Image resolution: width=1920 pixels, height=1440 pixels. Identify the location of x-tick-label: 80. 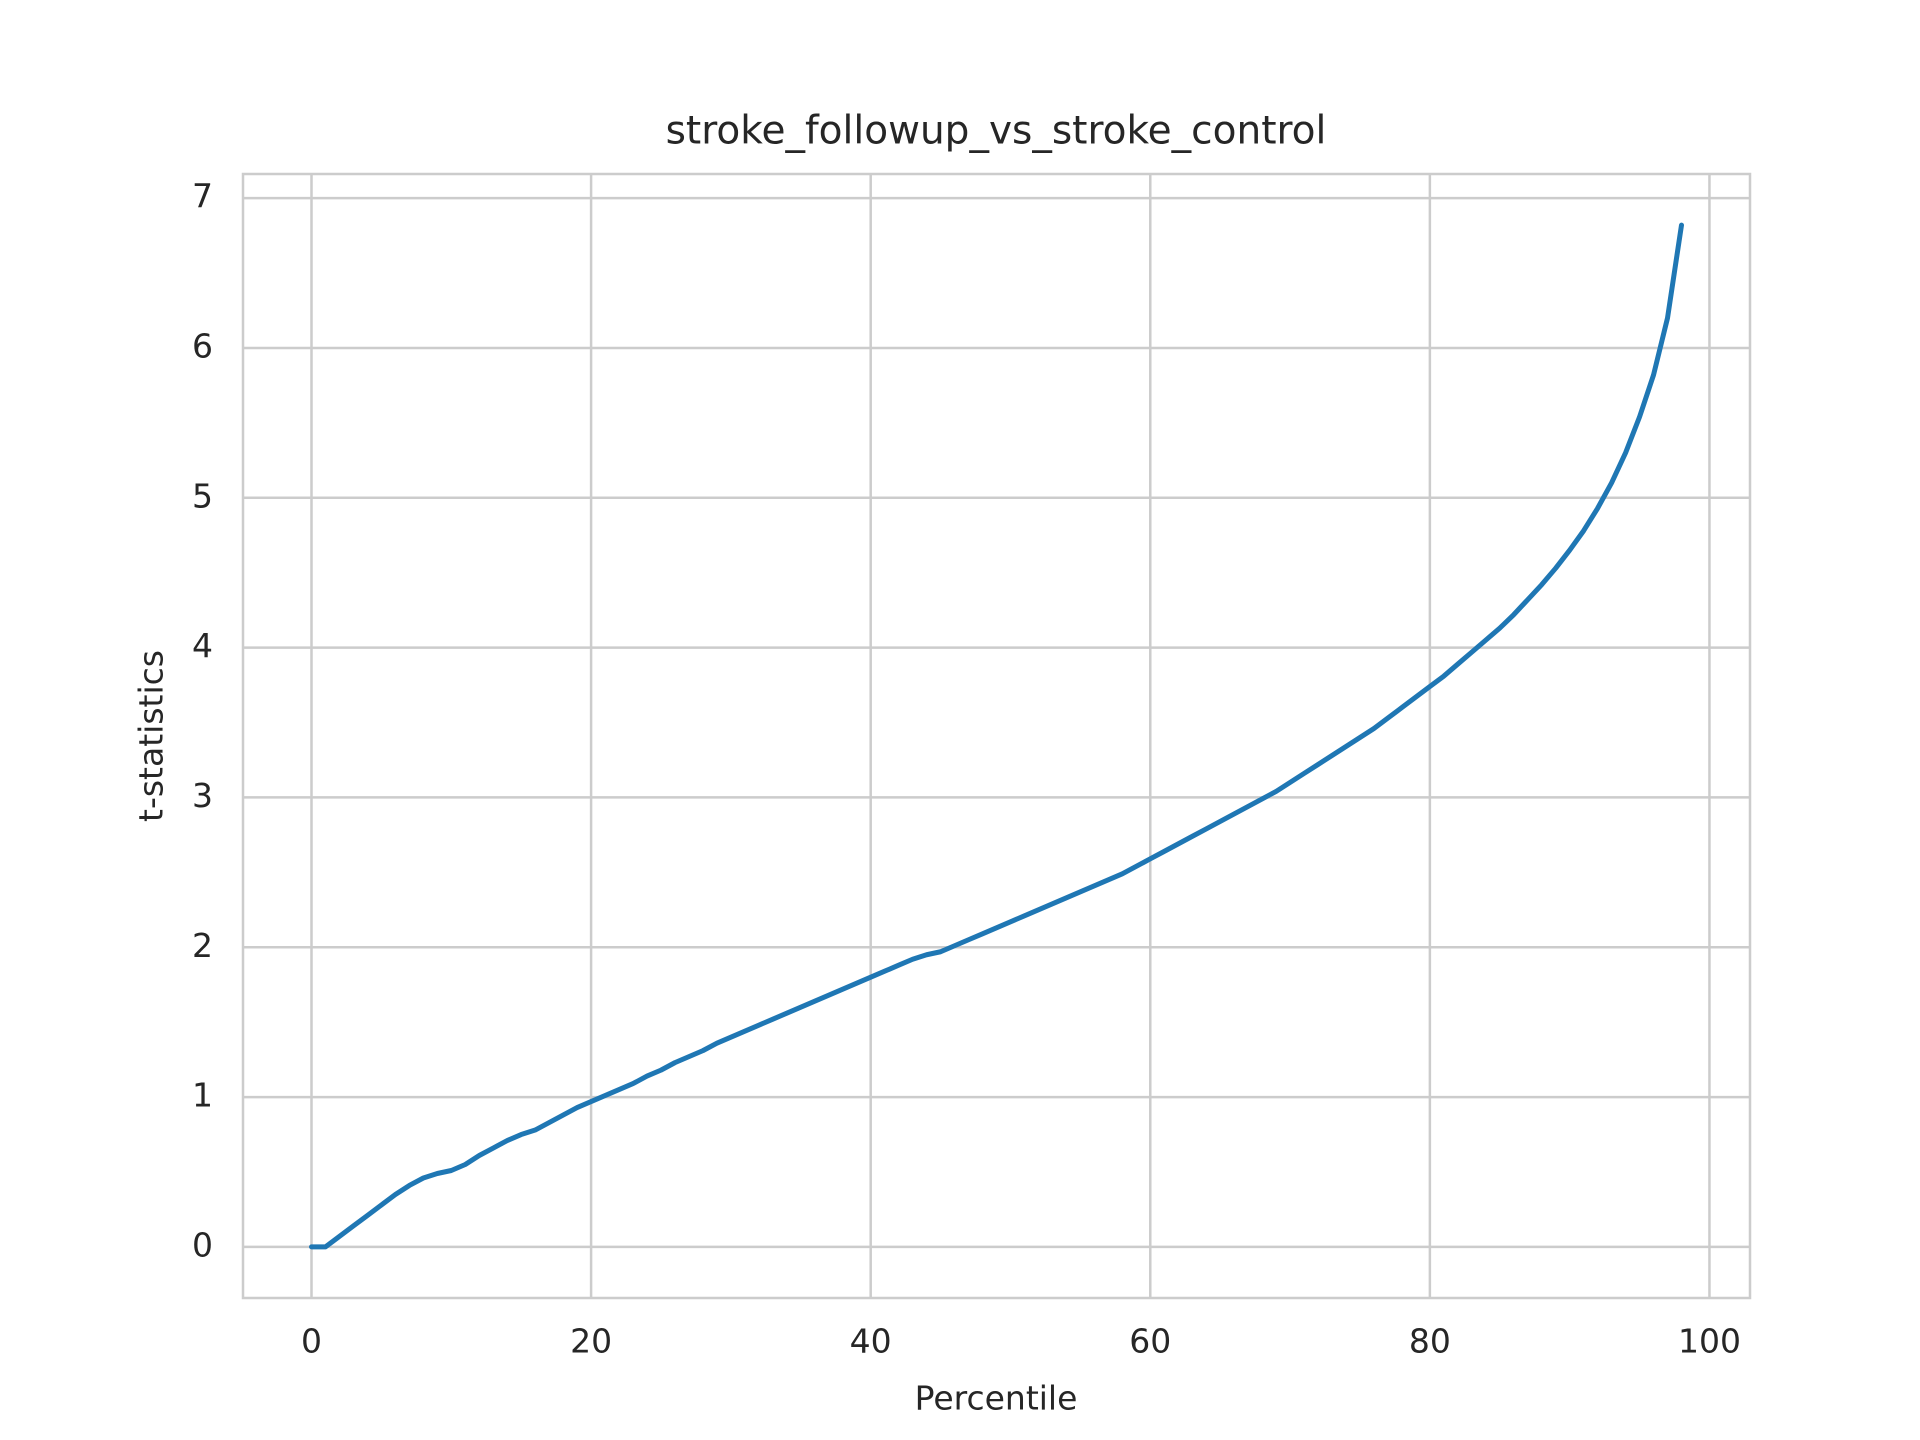
(1430, 1341).